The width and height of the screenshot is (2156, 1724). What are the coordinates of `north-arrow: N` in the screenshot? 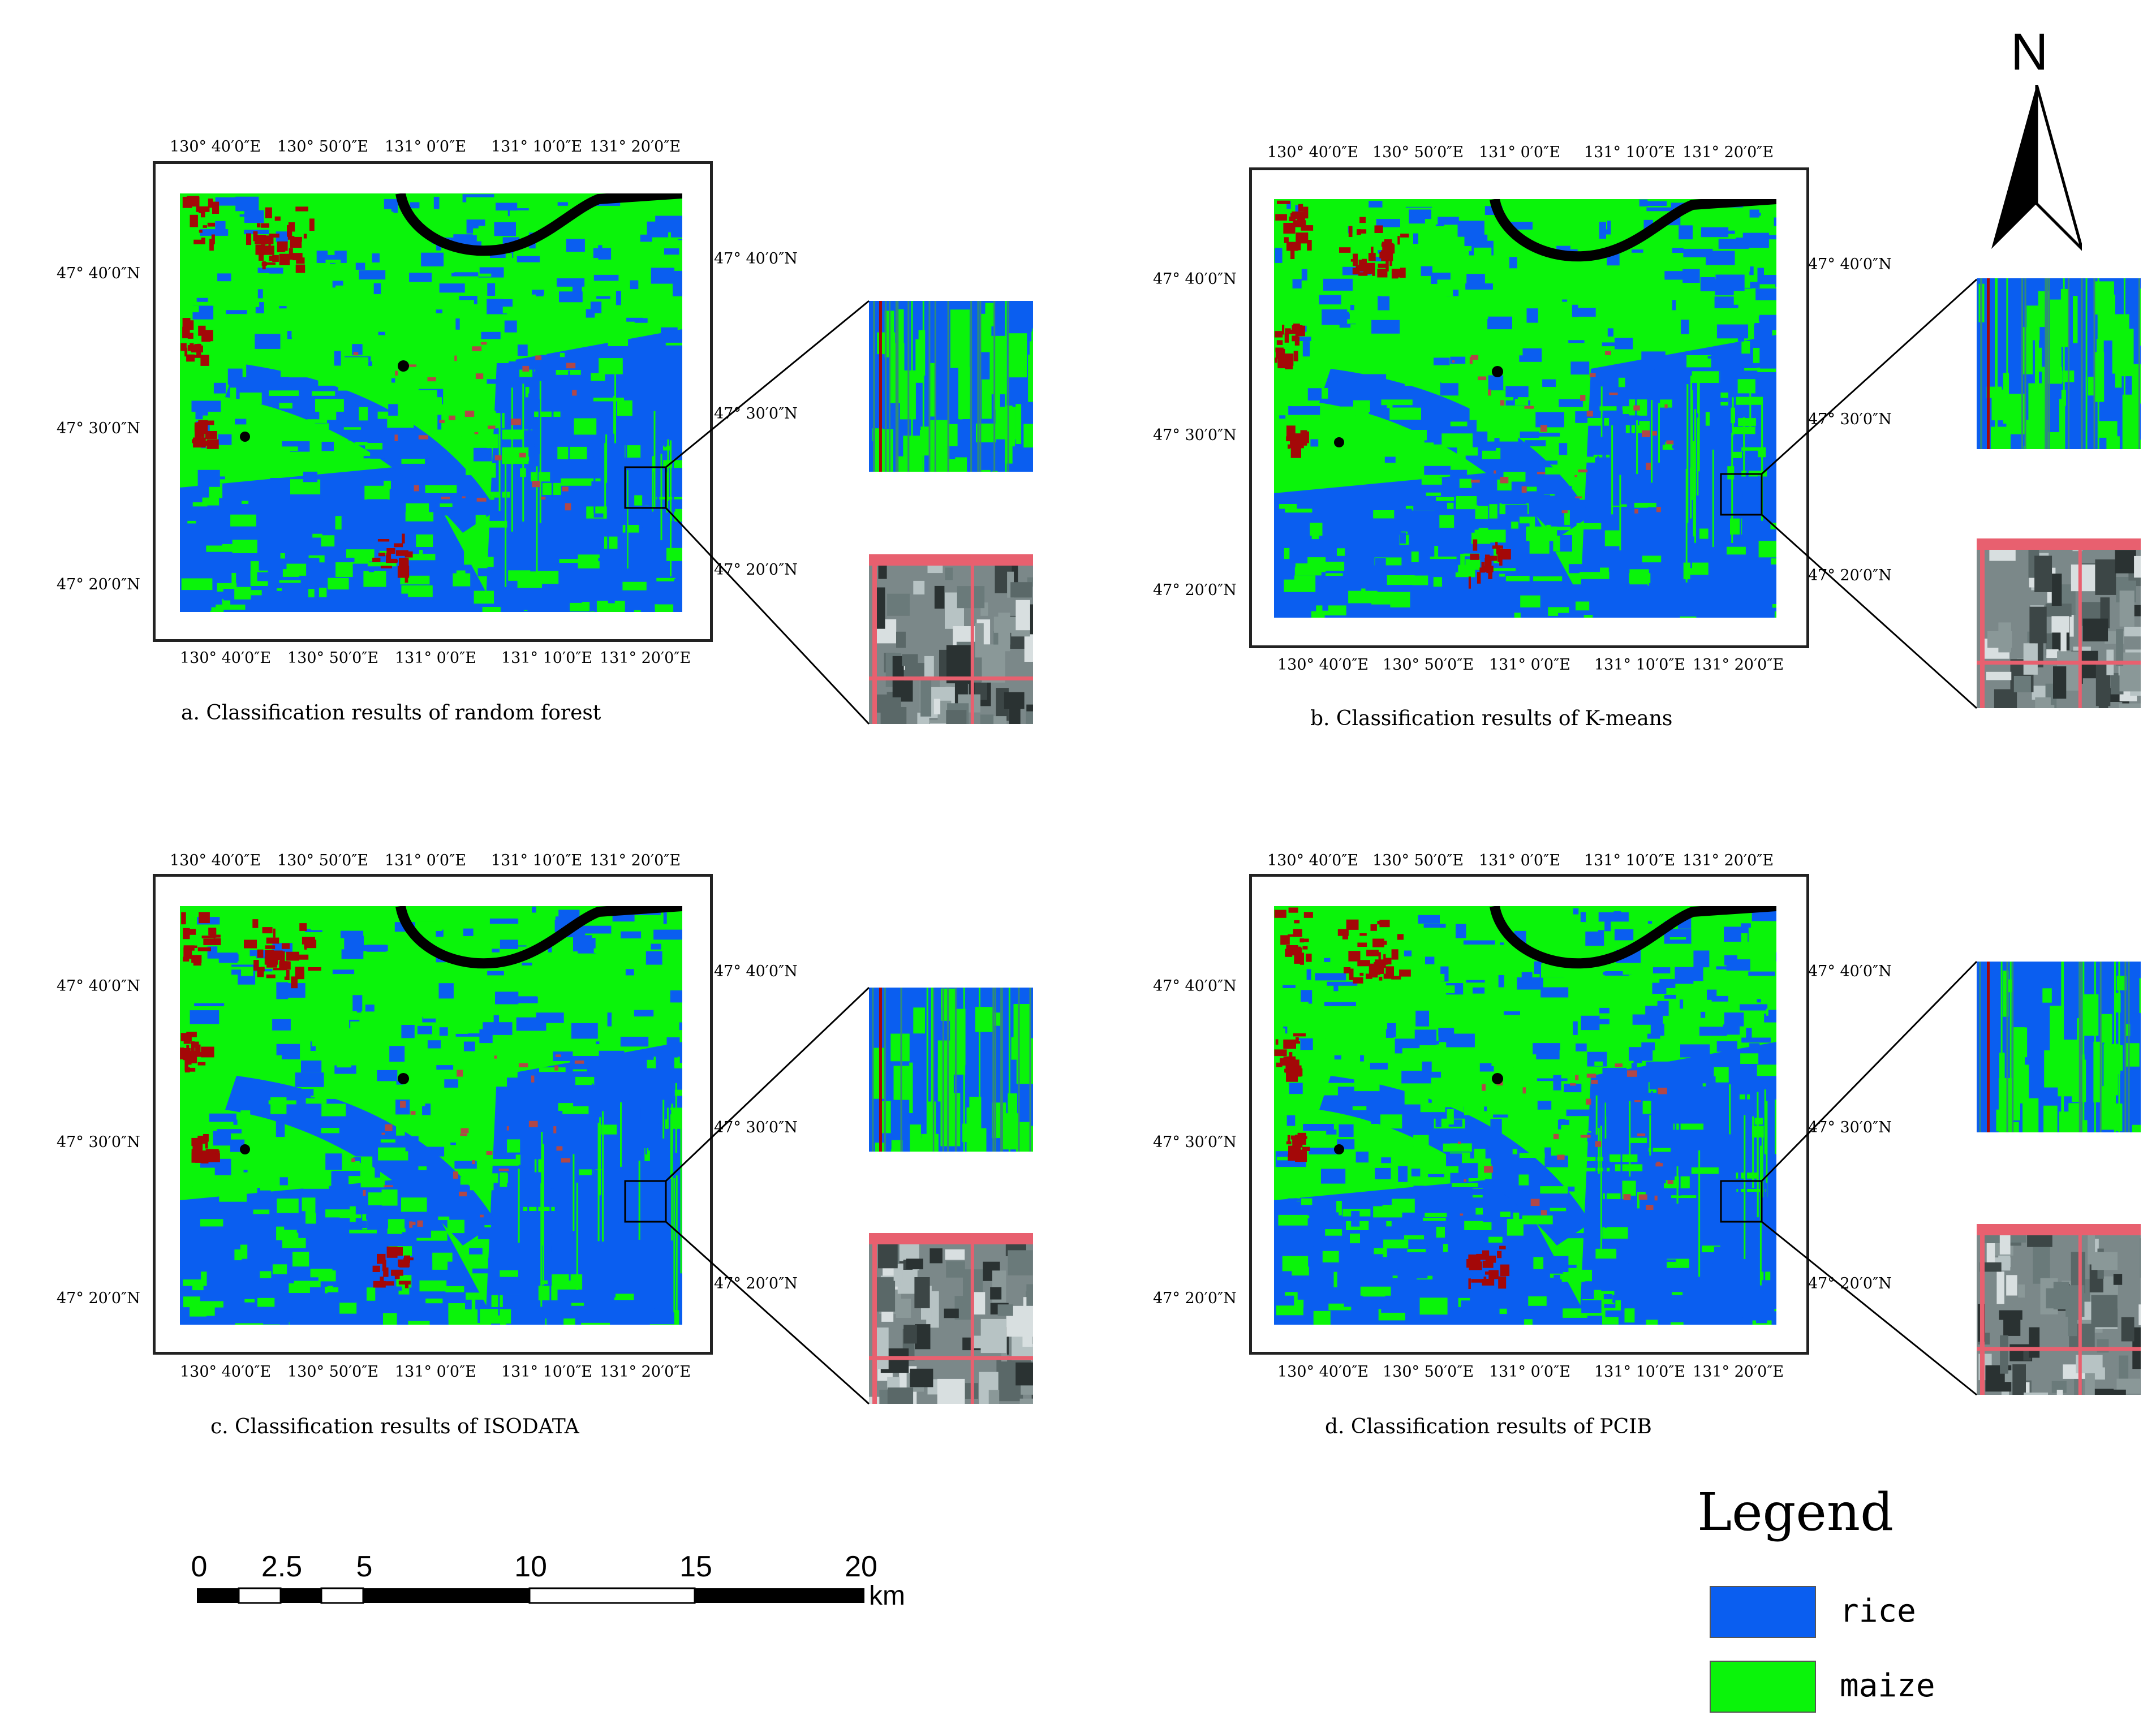 It's located at (2036, 137).